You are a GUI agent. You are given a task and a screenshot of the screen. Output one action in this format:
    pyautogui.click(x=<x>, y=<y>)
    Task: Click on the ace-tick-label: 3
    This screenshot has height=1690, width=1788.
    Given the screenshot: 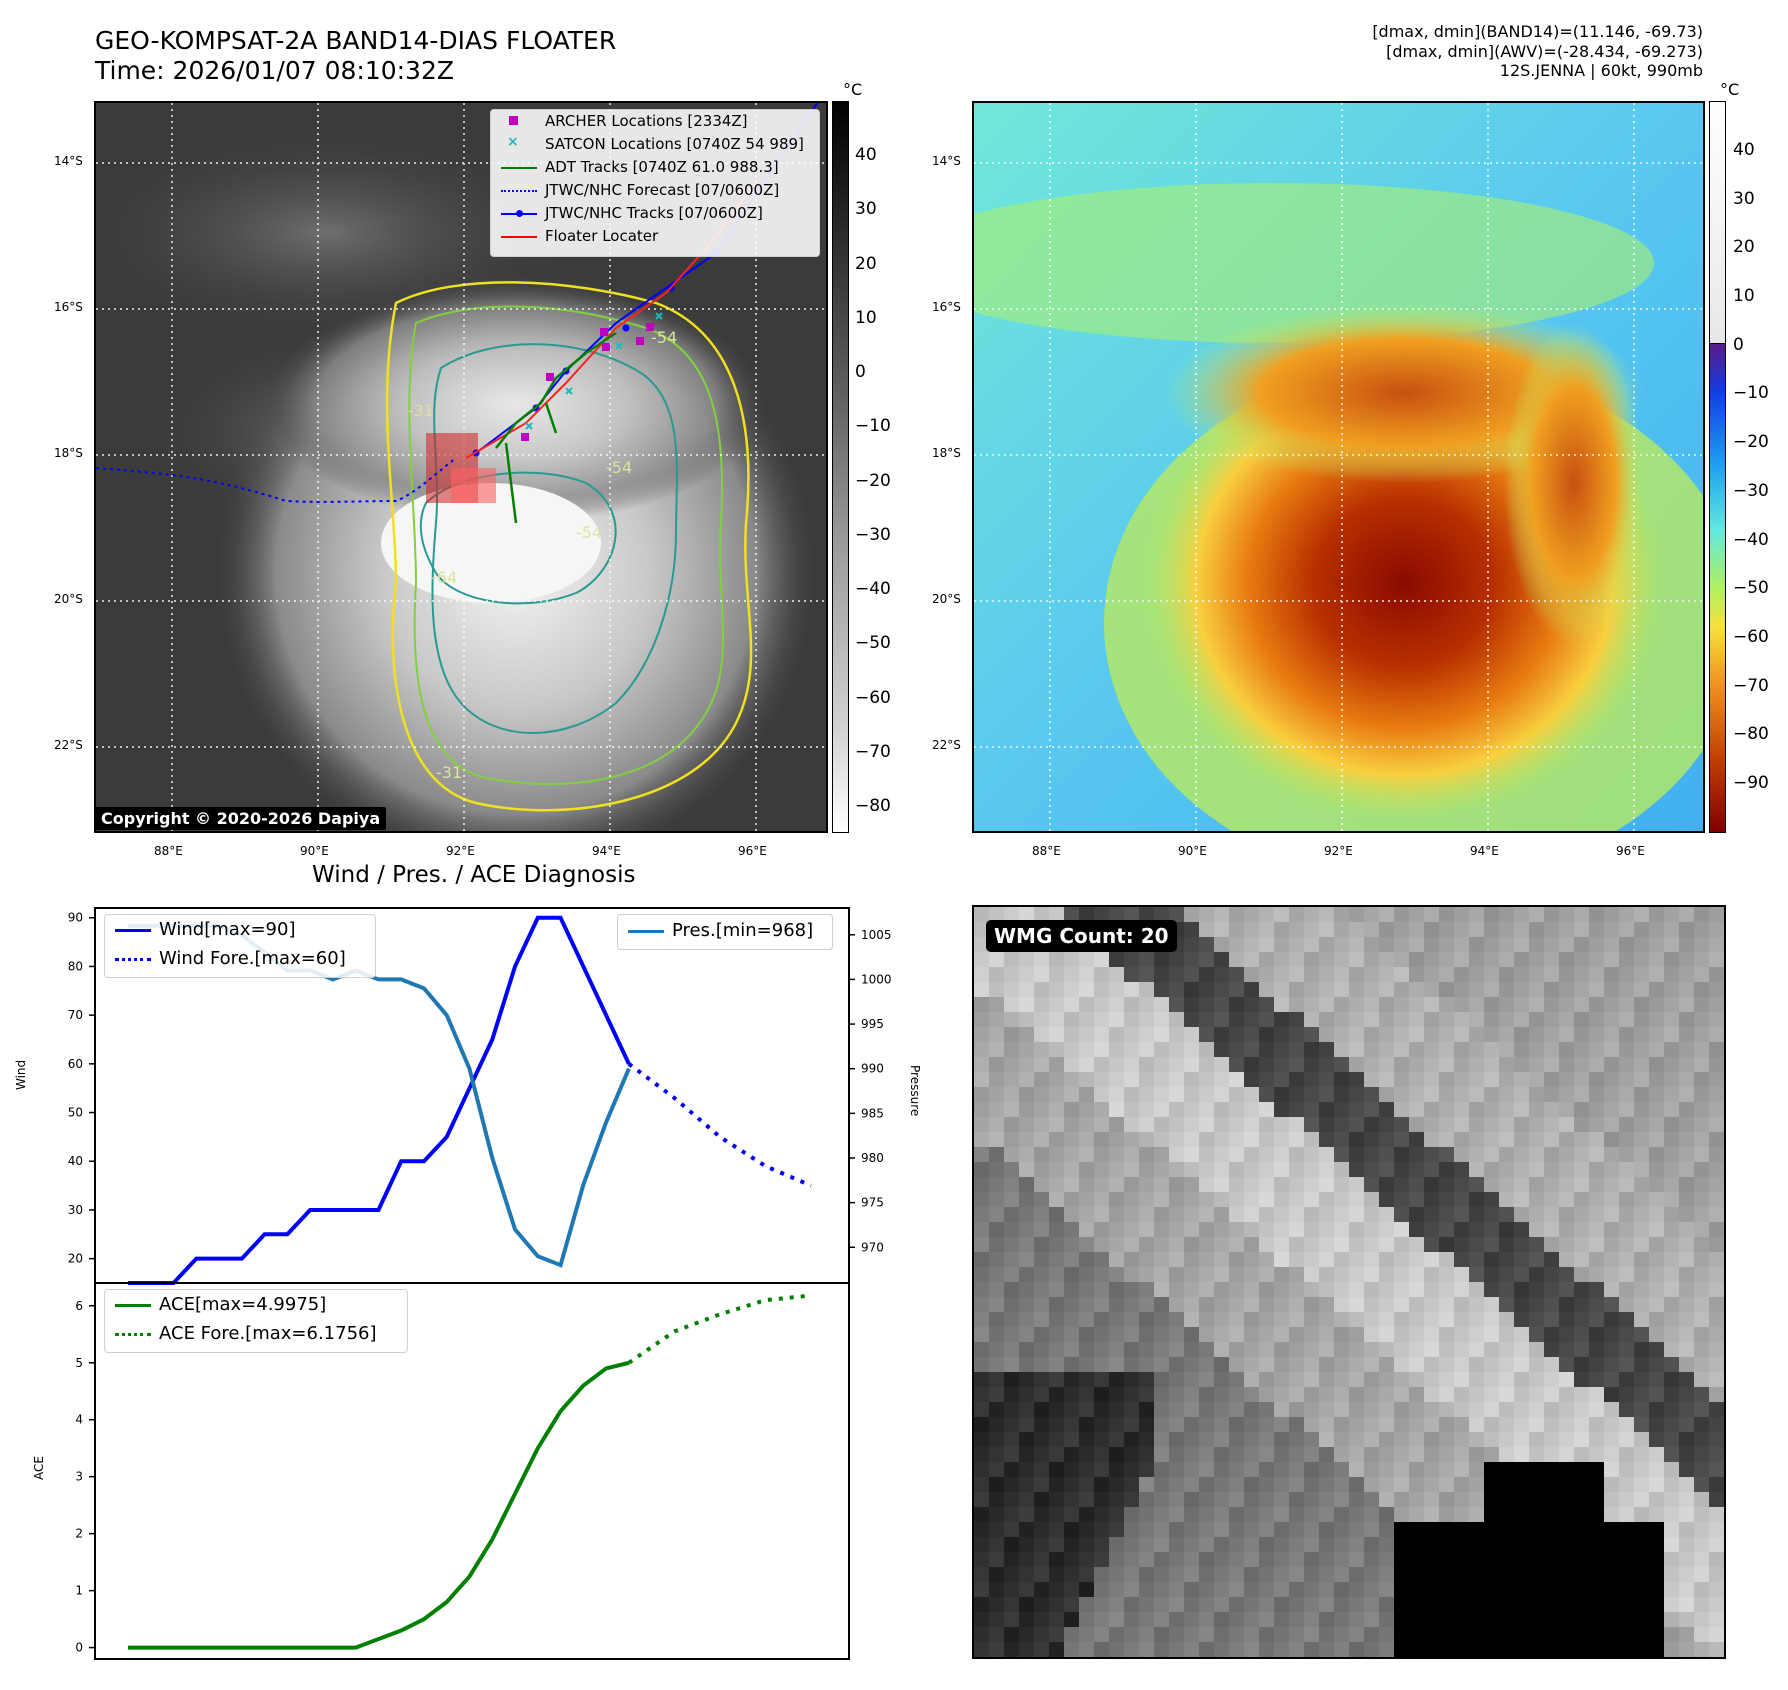 What is the action you would take?
    pyautogui.click(x=79, y=1477)
    